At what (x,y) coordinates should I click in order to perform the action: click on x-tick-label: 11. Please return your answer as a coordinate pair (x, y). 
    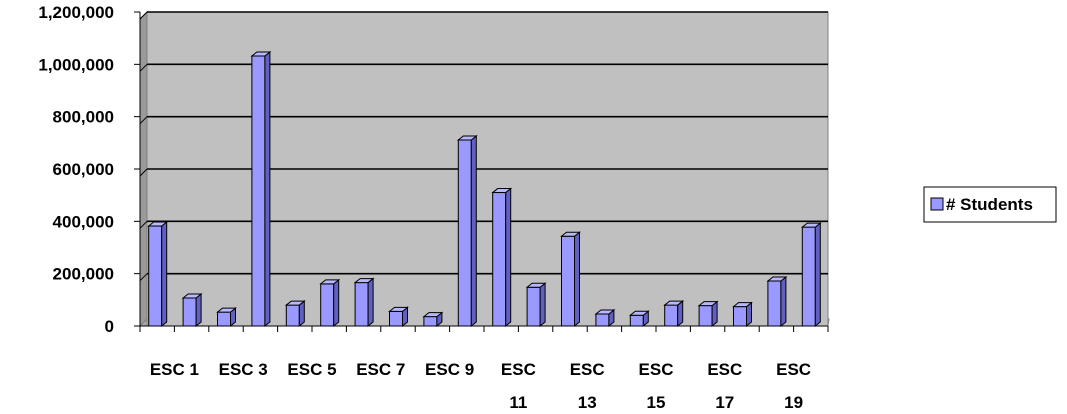
    Looking at the image, I should click on (518, 402).